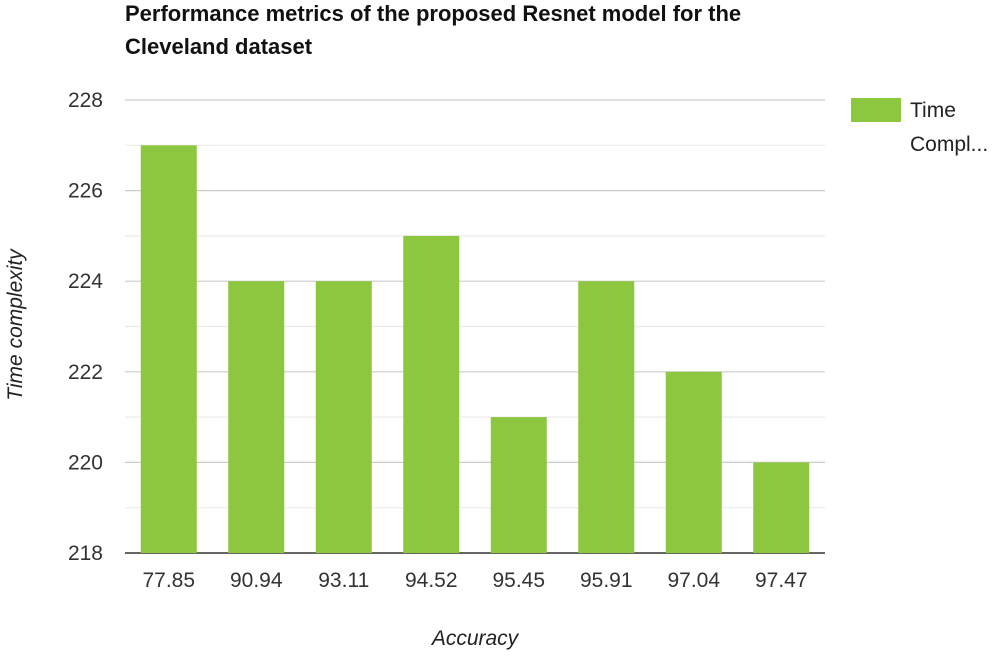 The width and height of the screenshot is (1005, 658). I want to click on y-tick-label: 220, so click(85, 462).